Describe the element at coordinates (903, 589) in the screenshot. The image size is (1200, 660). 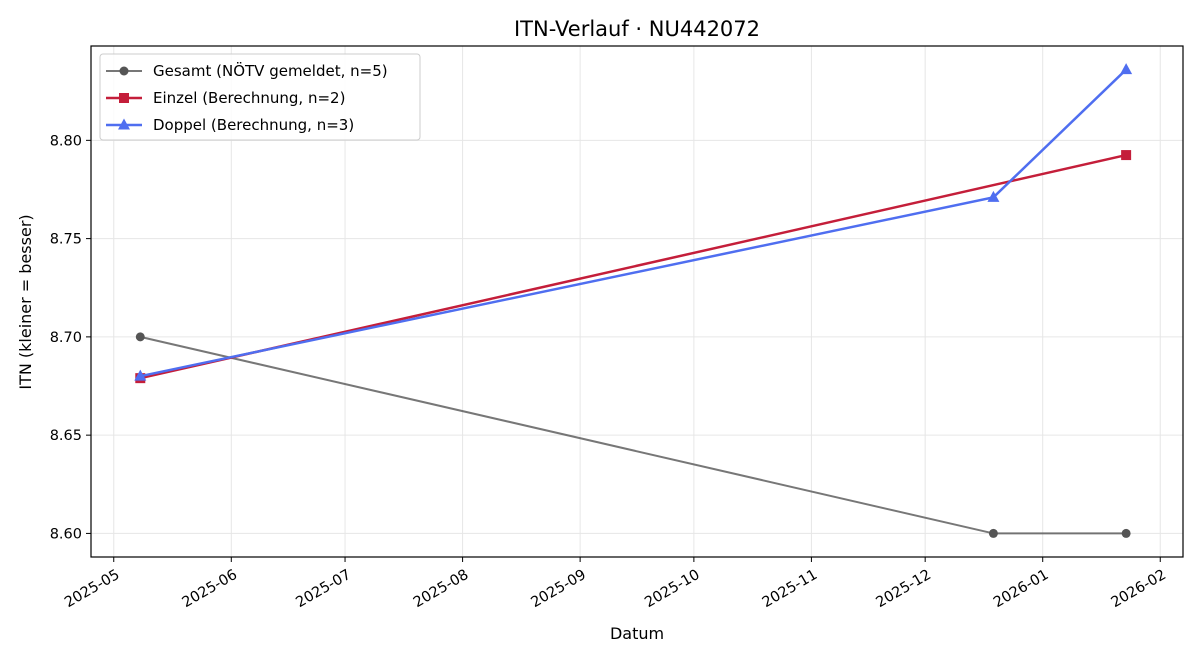
I see `x-tick-label: 2025-12` at that location.